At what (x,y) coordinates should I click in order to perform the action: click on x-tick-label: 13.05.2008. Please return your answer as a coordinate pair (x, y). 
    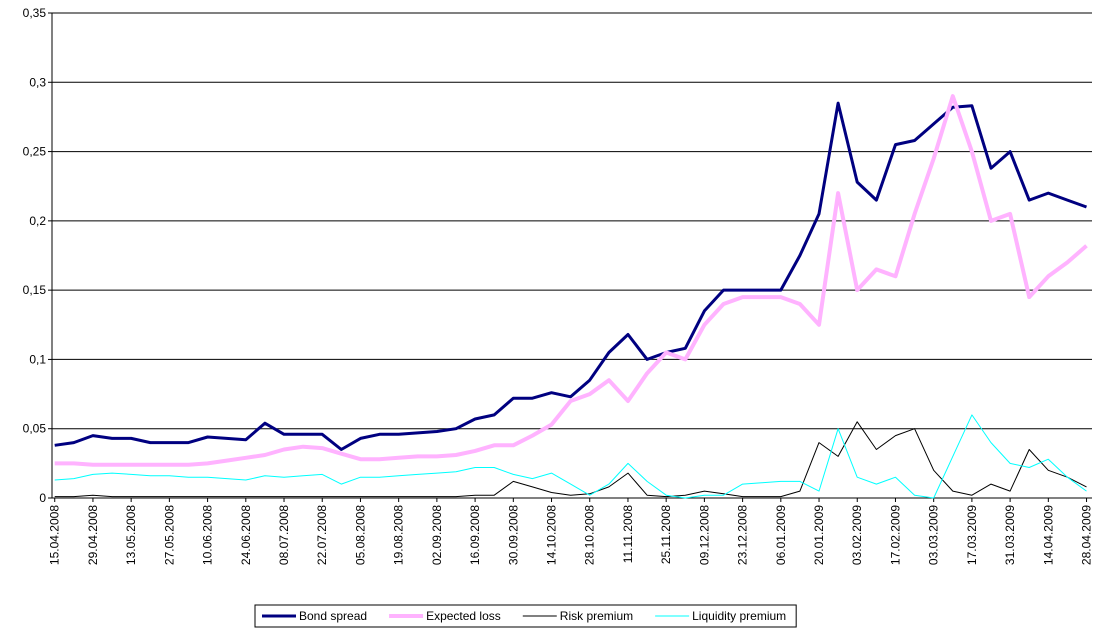
    Looking at the image, I should click on (131, 535).